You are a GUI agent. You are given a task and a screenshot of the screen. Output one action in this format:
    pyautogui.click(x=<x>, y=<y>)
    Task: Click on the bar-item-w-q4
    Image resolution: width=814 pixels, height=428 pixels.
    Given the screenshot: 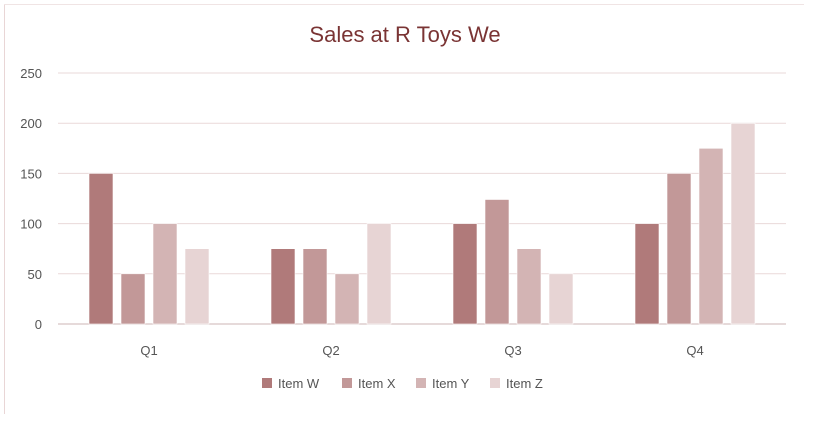 What is the action you would take?
    pyautogui.click(x=647, y=274)
    